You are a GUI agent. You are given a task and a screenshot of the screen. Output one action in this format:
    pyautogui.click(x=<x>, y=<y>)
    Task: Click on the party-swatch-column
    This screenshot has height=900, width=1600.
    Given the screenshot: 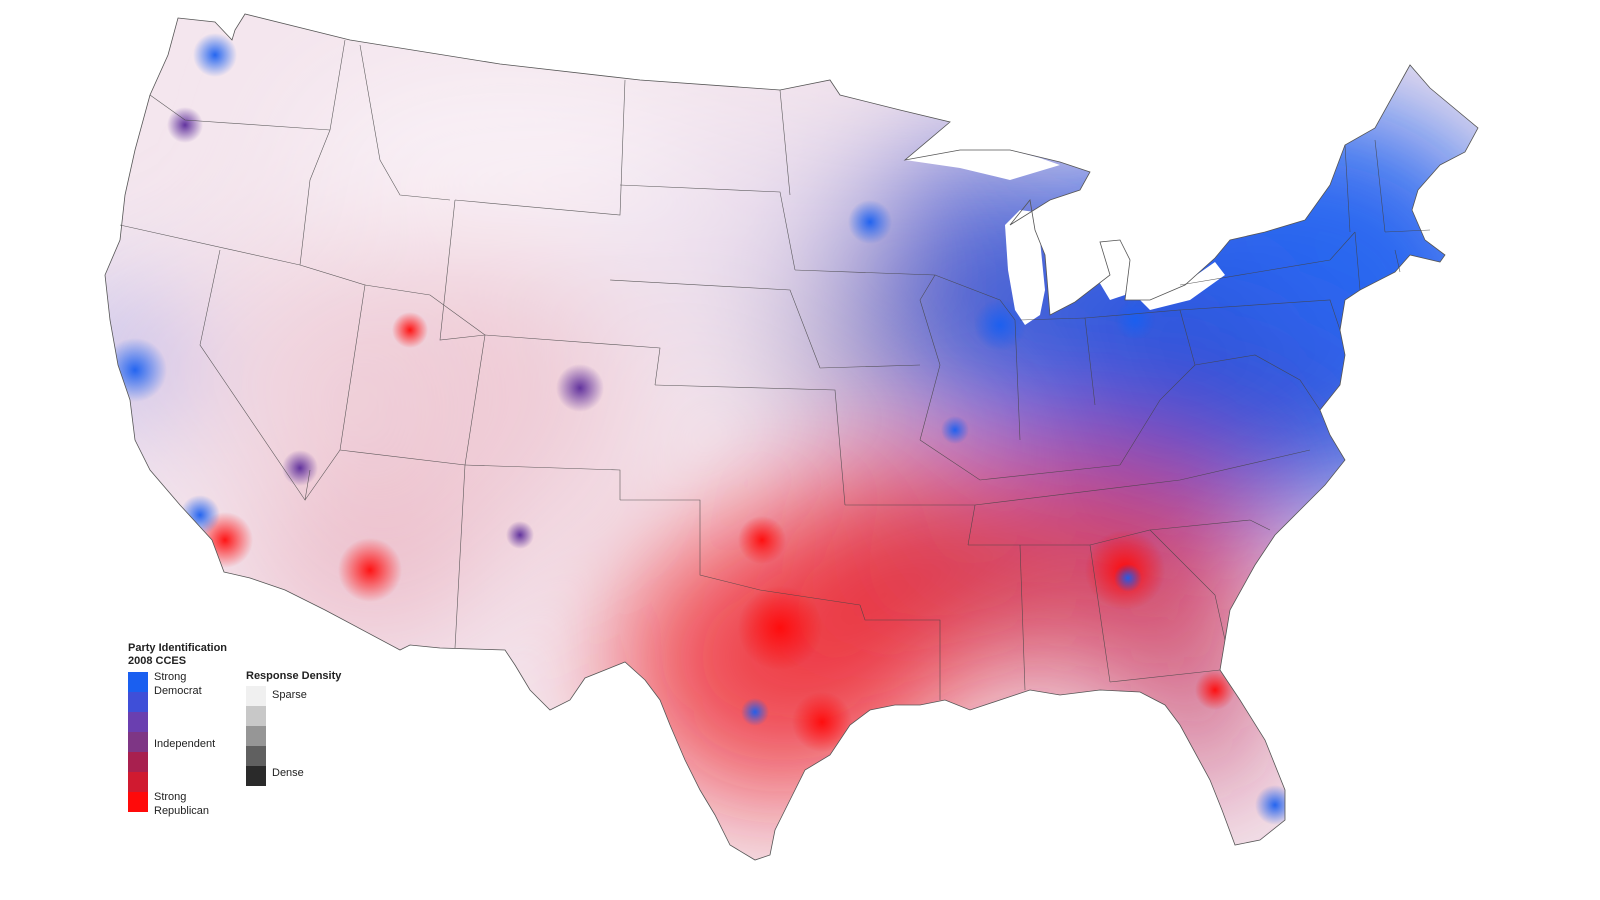 What is the action you would take?
    pyautogui.click(x=138, y=742)
    